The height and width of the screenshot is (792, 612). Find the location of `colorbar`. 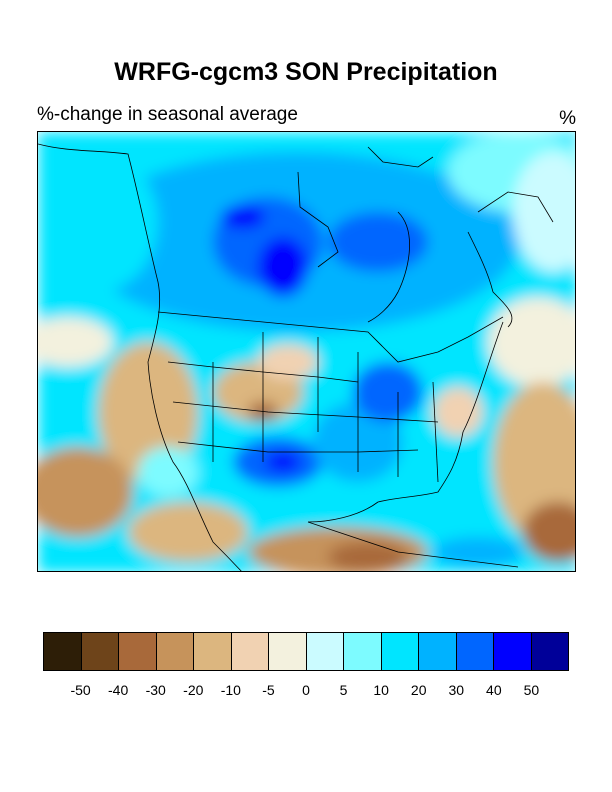

colorbar is located at coordinates (306, 651).